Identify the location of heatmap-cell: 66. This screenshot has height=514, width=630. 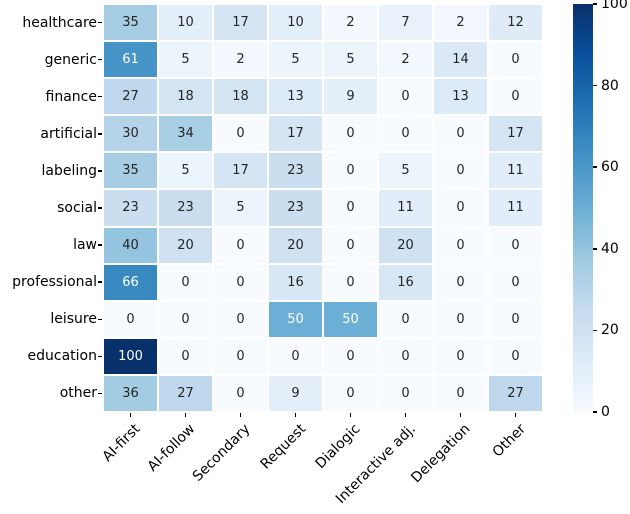
(130, 282).